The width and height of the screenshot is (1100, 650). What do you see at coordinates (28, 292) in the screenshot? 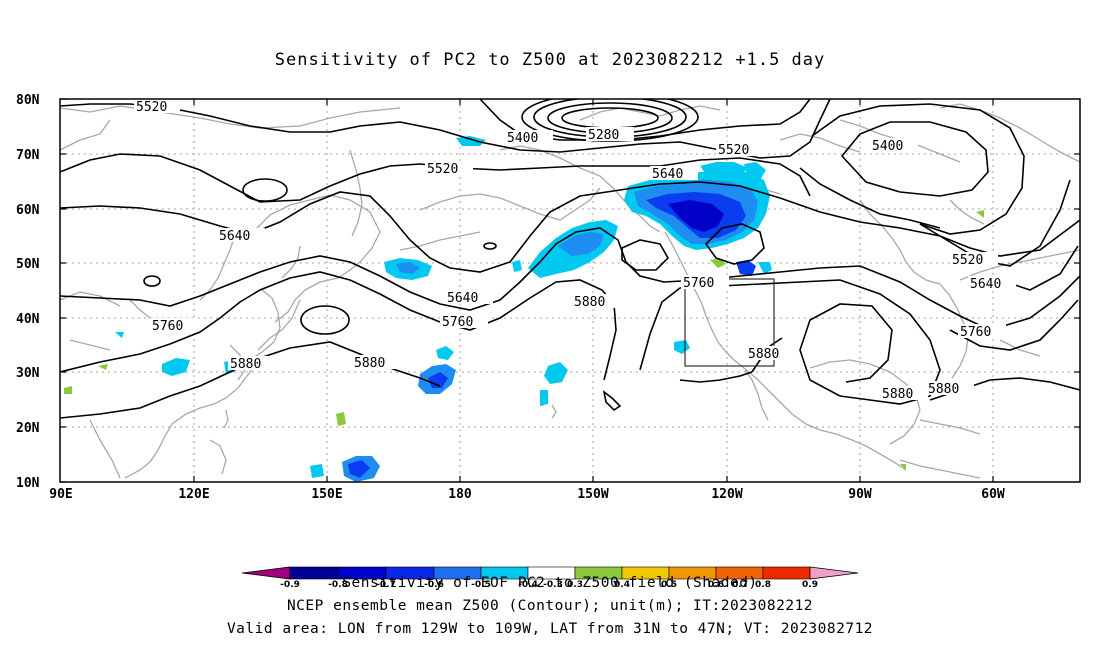
I see `latitude-axis: 80N 70N 60N 50N 40N 30N 20N 10N` at bounding box center [28, 292].